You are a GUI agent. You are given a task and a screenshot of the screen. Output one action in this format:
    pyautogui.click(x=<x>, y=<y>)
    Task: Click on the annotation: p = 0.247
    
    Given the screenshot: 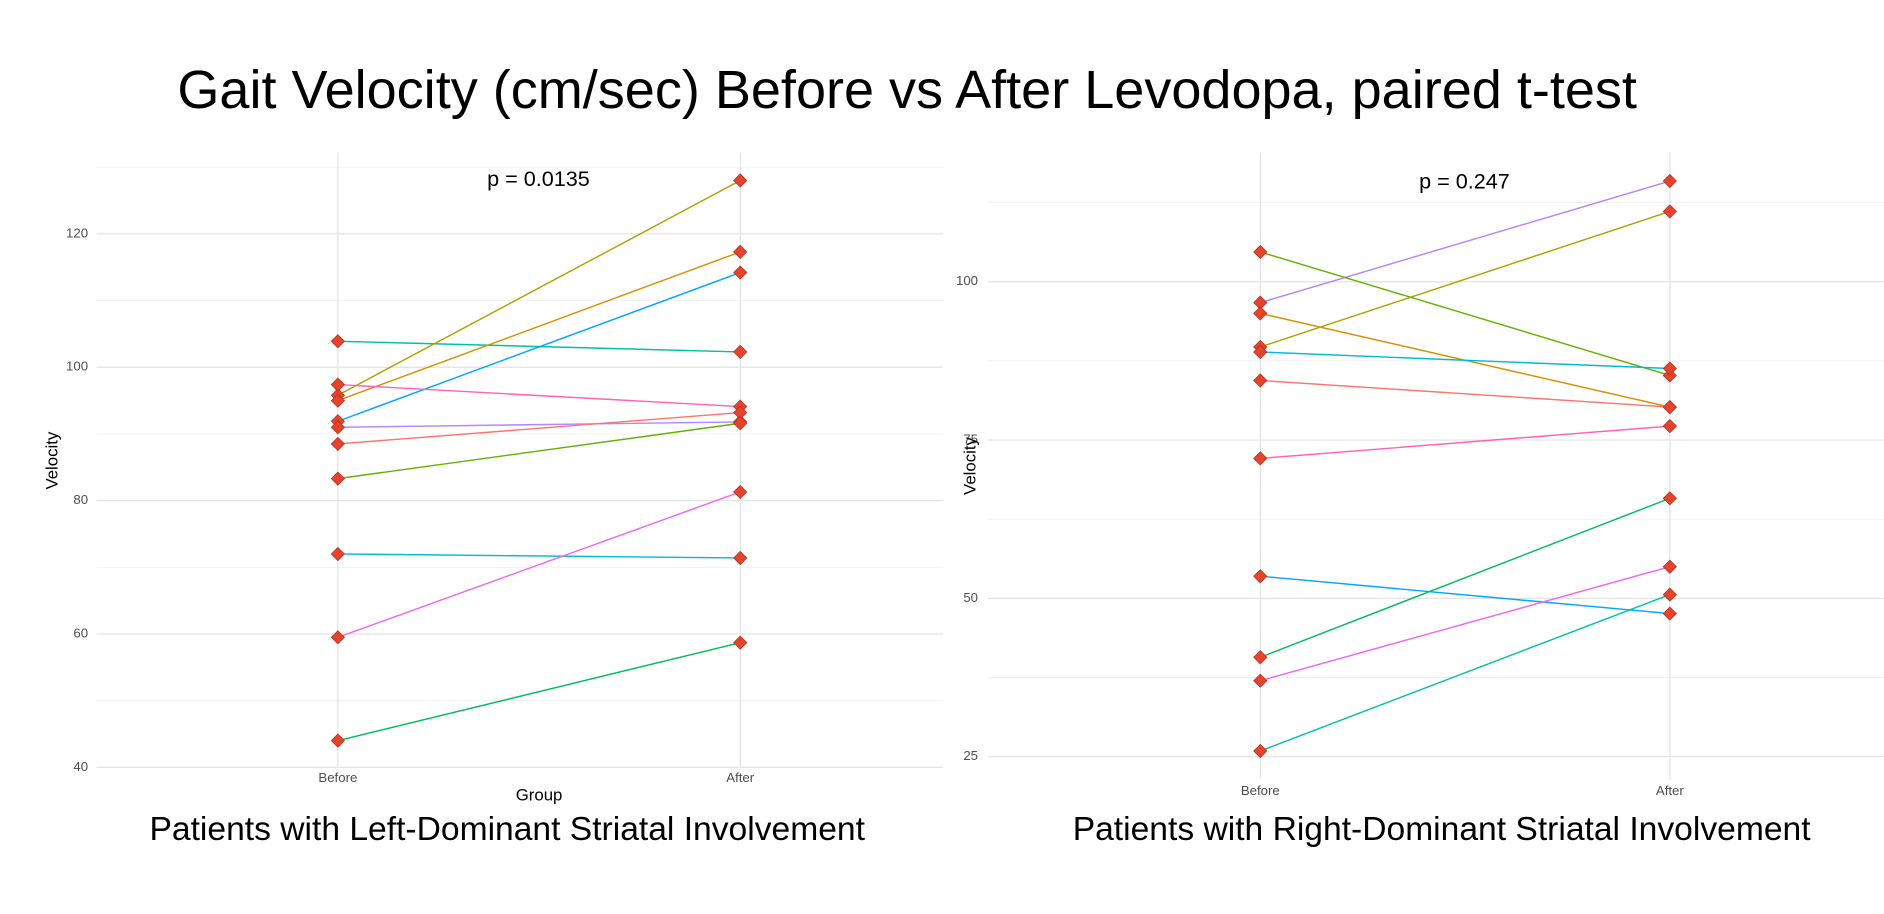 What is the action you would take?
    pyautogui.click(x=1464, y=180)
    